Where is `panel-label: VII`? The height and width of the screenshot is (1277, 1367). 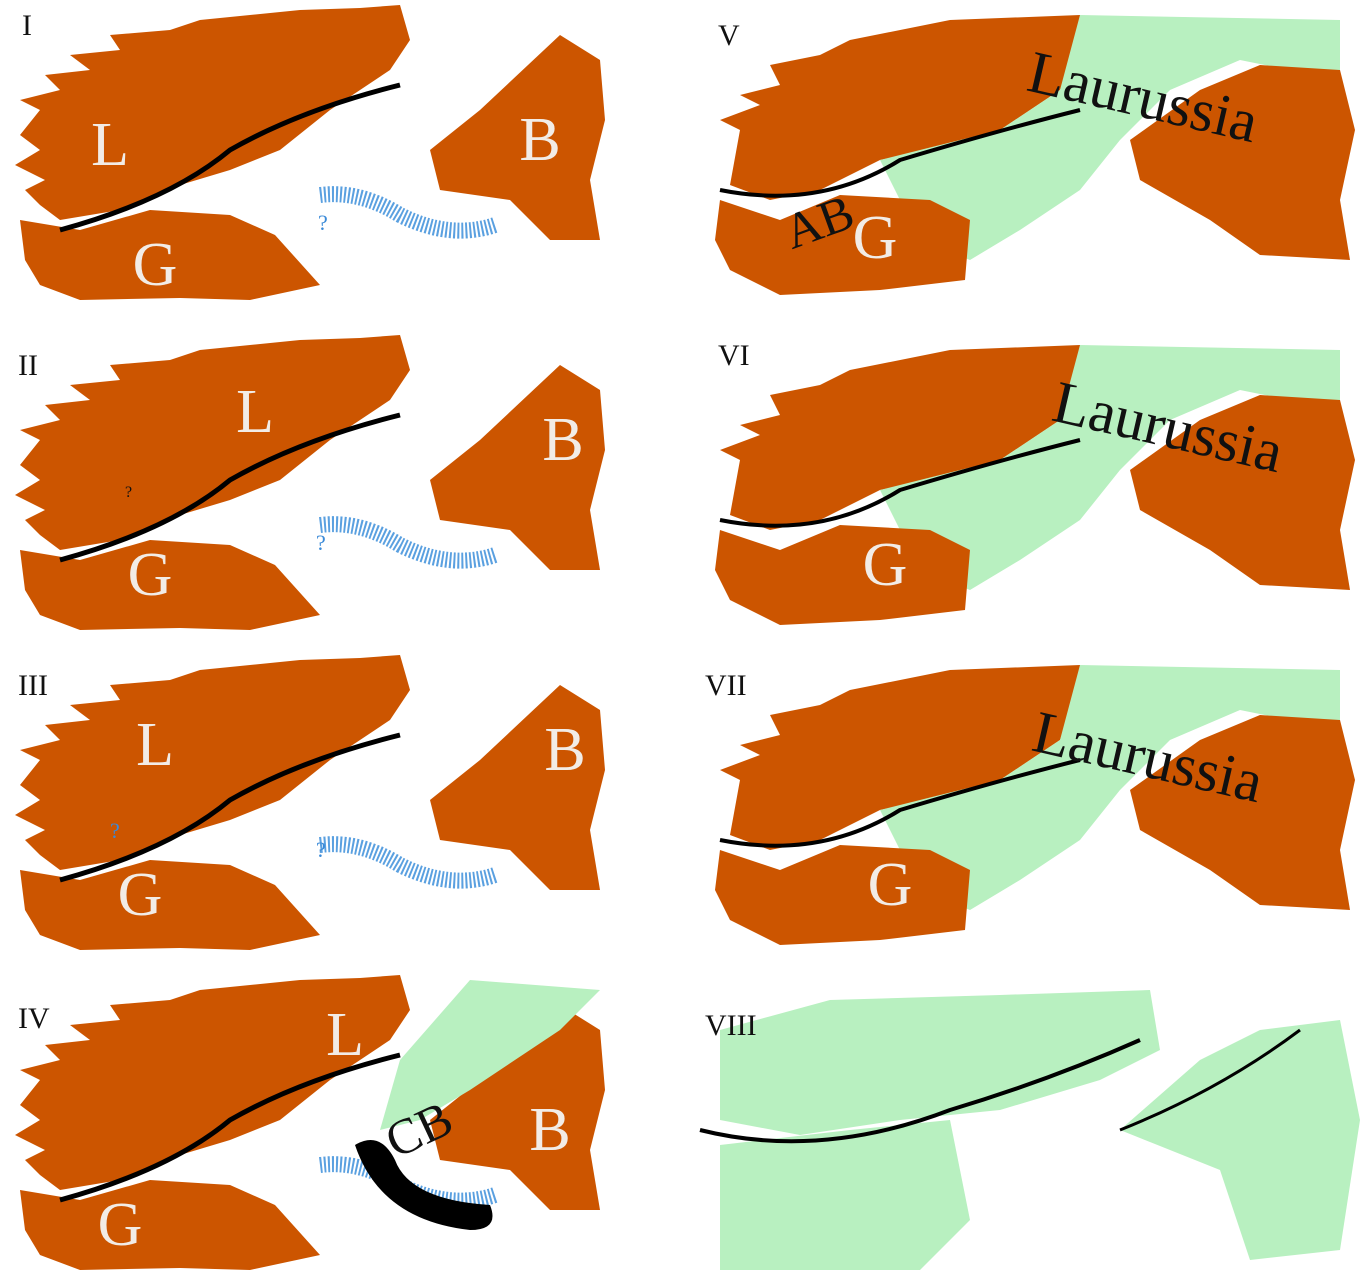 panel-label: VII is located at coordinates (726, 685).